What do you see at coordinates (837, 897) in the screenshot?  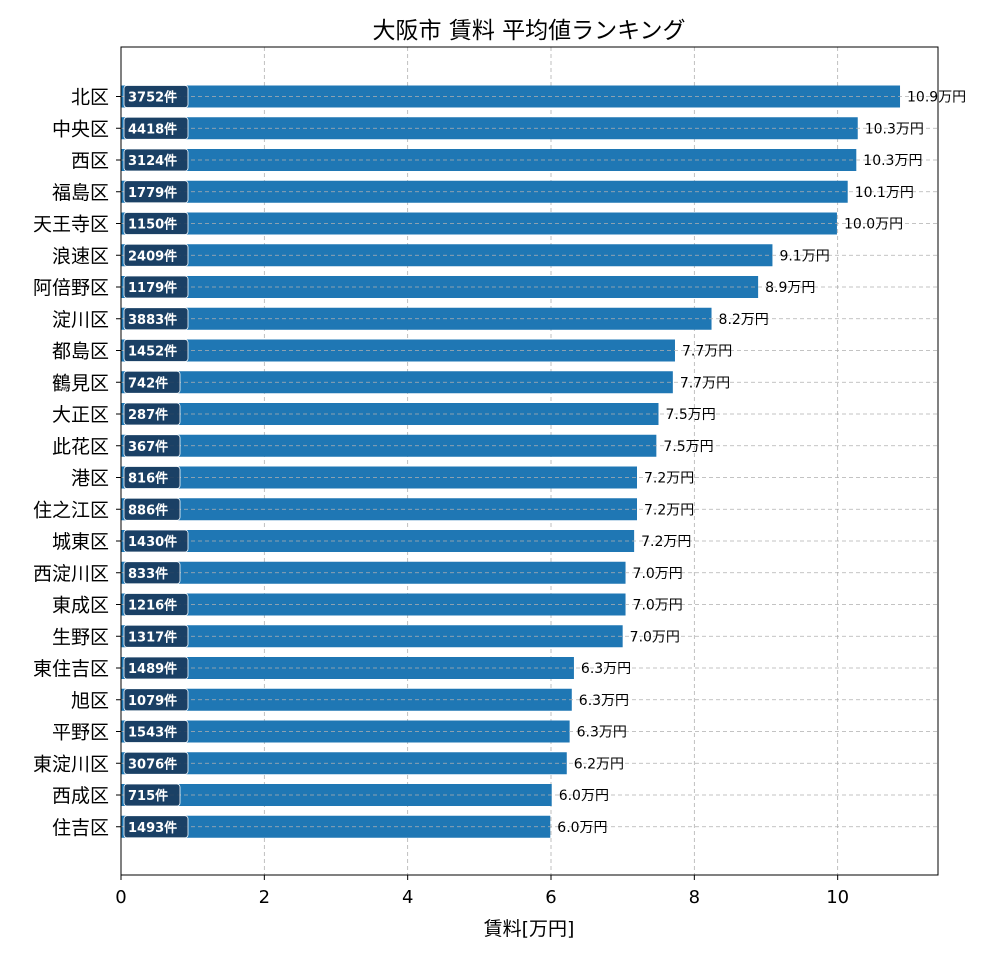 I see `x-tick-label: 10` at bounding box center [837, 897].